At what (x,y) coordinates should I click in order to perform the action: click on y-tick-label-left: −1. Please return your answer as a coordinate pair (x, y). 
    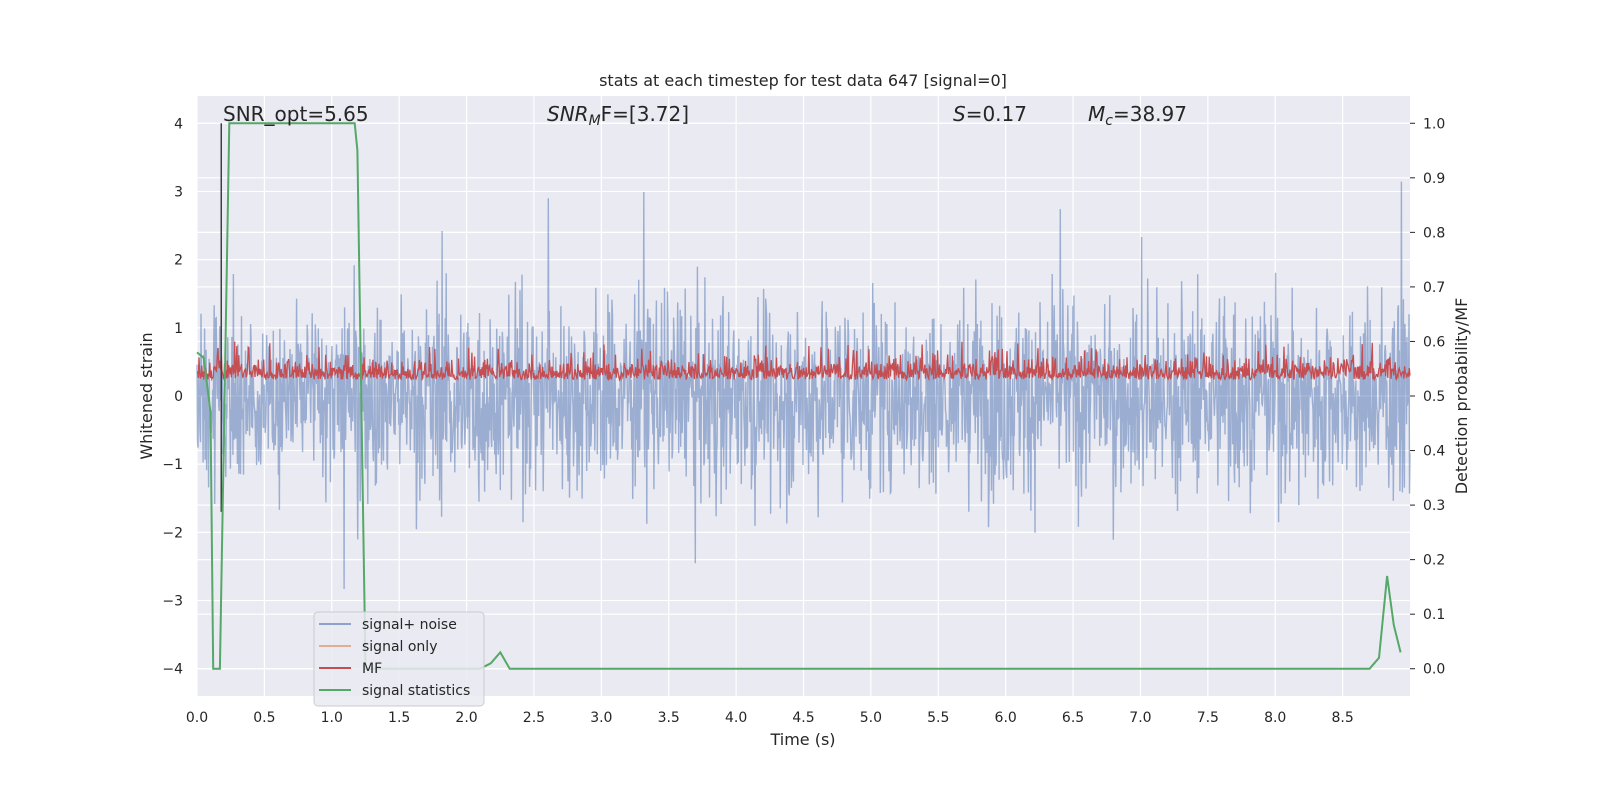
    Looking at the image, I should click on (172, 465).